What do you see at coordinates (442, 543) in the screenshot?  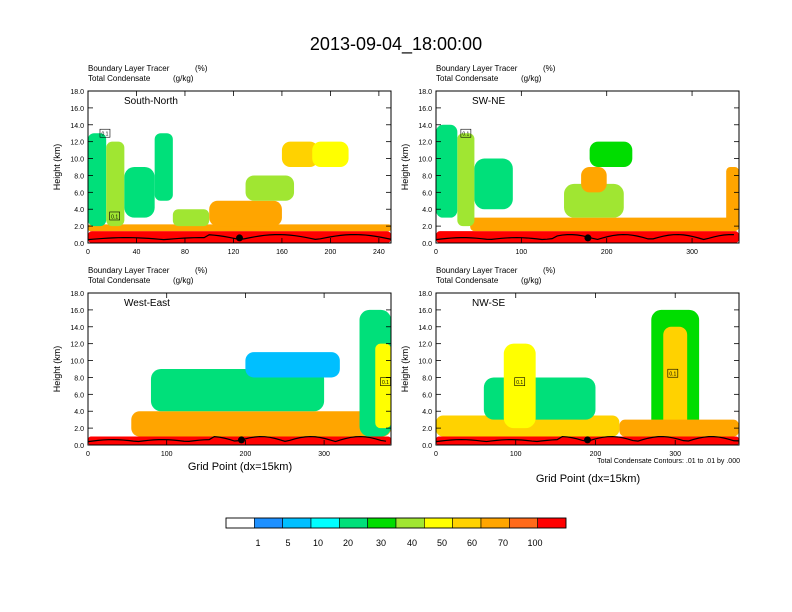 I see `colorbar-label: 50` at bounding box center [442, 543].